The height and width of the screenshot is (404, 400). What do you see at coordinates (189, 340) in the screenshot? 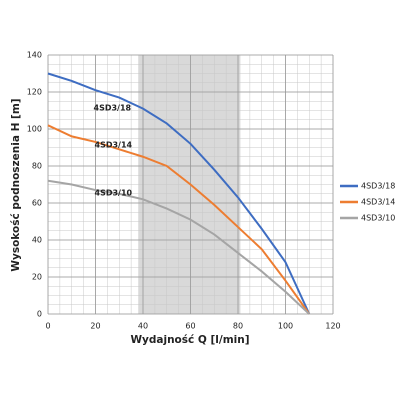
I see `x-axis-label: Wydajność Q [l/min]` at bounding box center [189, 340].